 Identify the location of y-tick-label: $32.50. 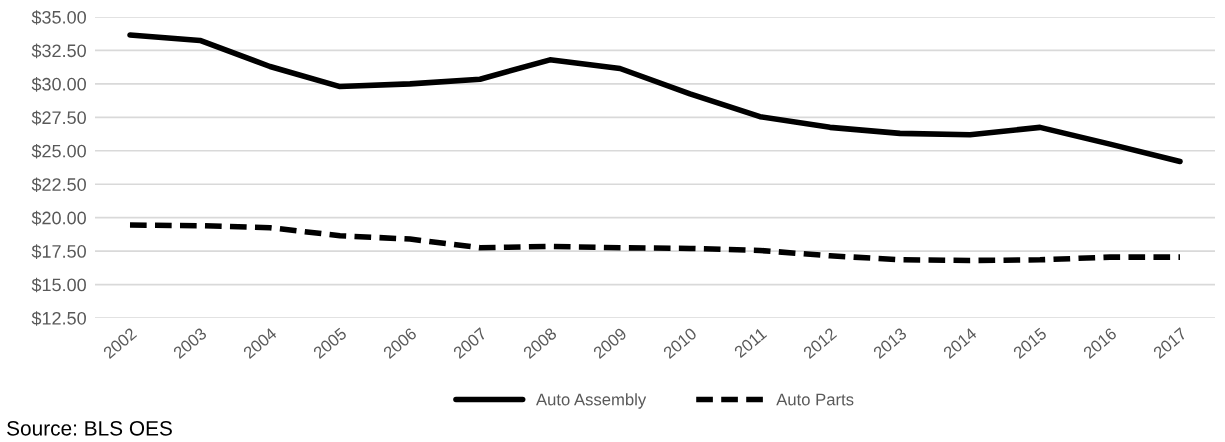
(58, 51).